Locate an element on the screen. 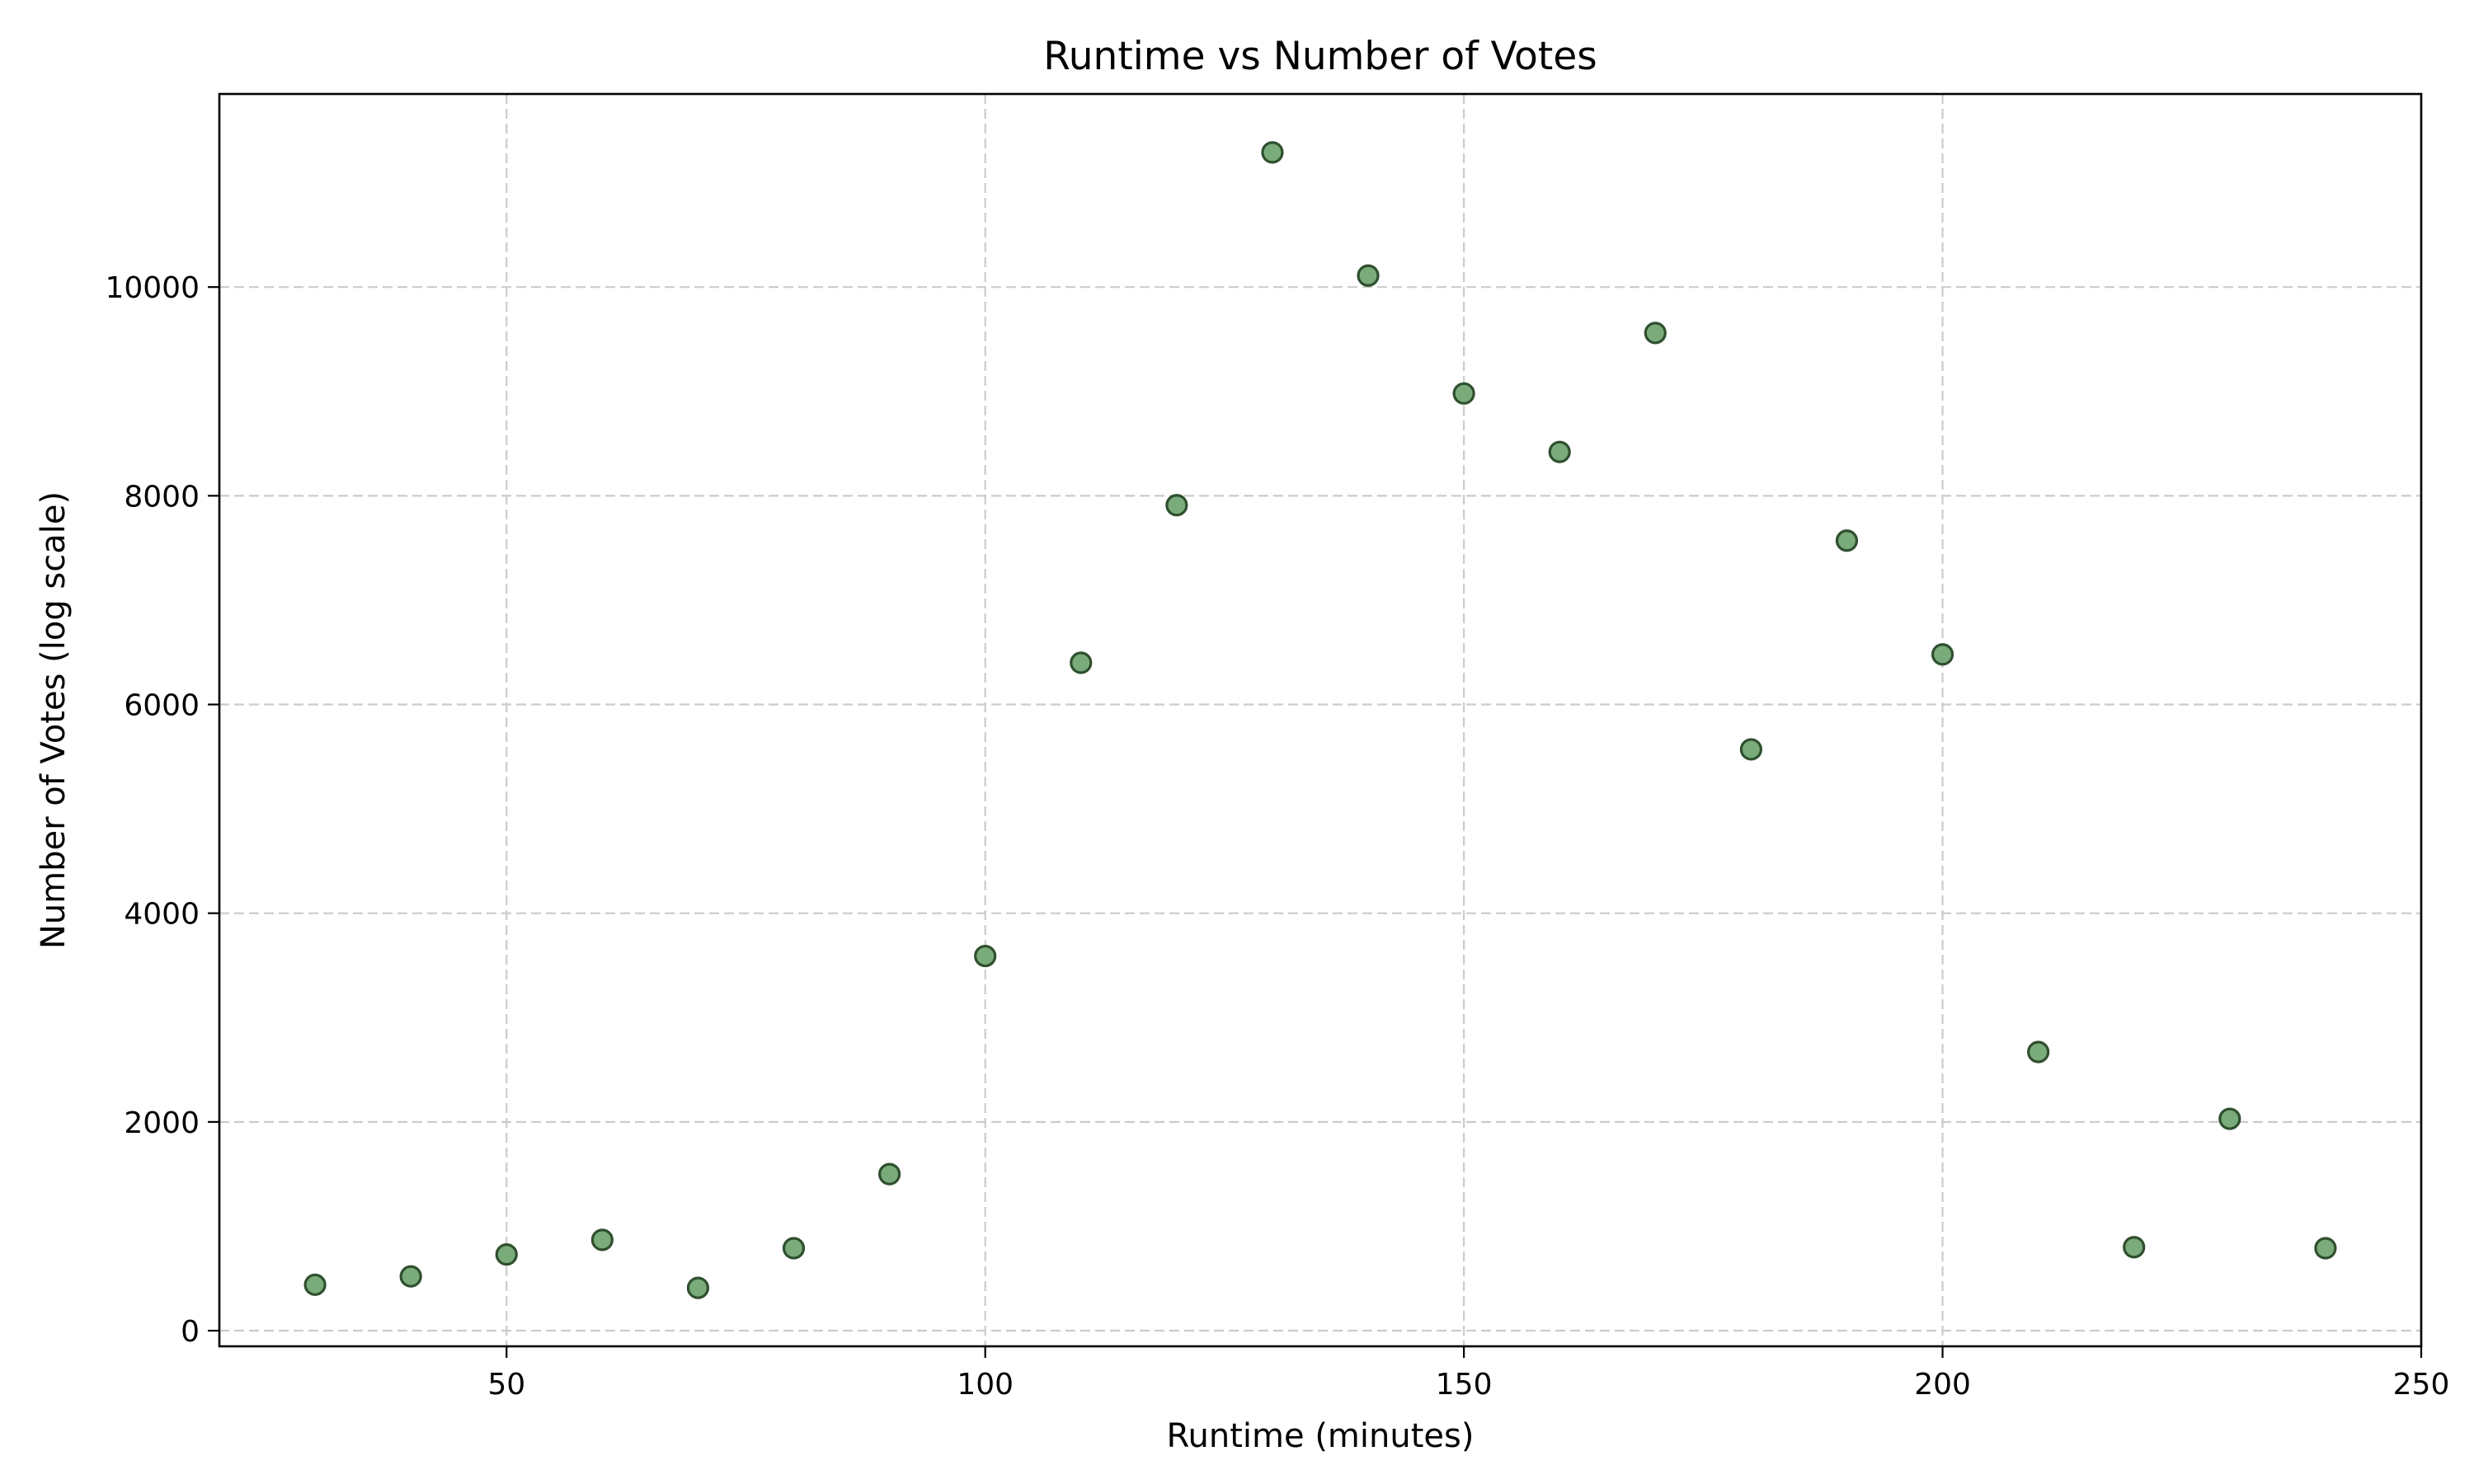  y-tick-label: 8000 is located at coordinates (162, 497).